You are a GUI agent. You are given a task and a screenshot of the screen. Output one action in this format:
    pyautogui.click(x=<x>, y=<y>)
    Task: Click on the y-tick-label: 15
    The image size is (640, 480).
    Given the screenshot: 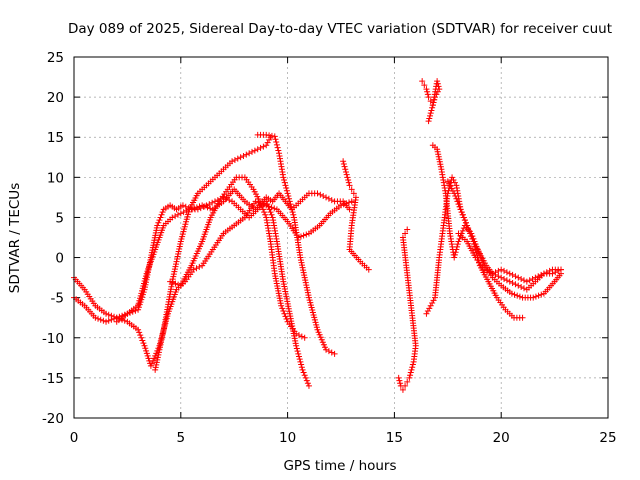 What is the action you would take?
    pyautogui.click(x=55, y=138)
    